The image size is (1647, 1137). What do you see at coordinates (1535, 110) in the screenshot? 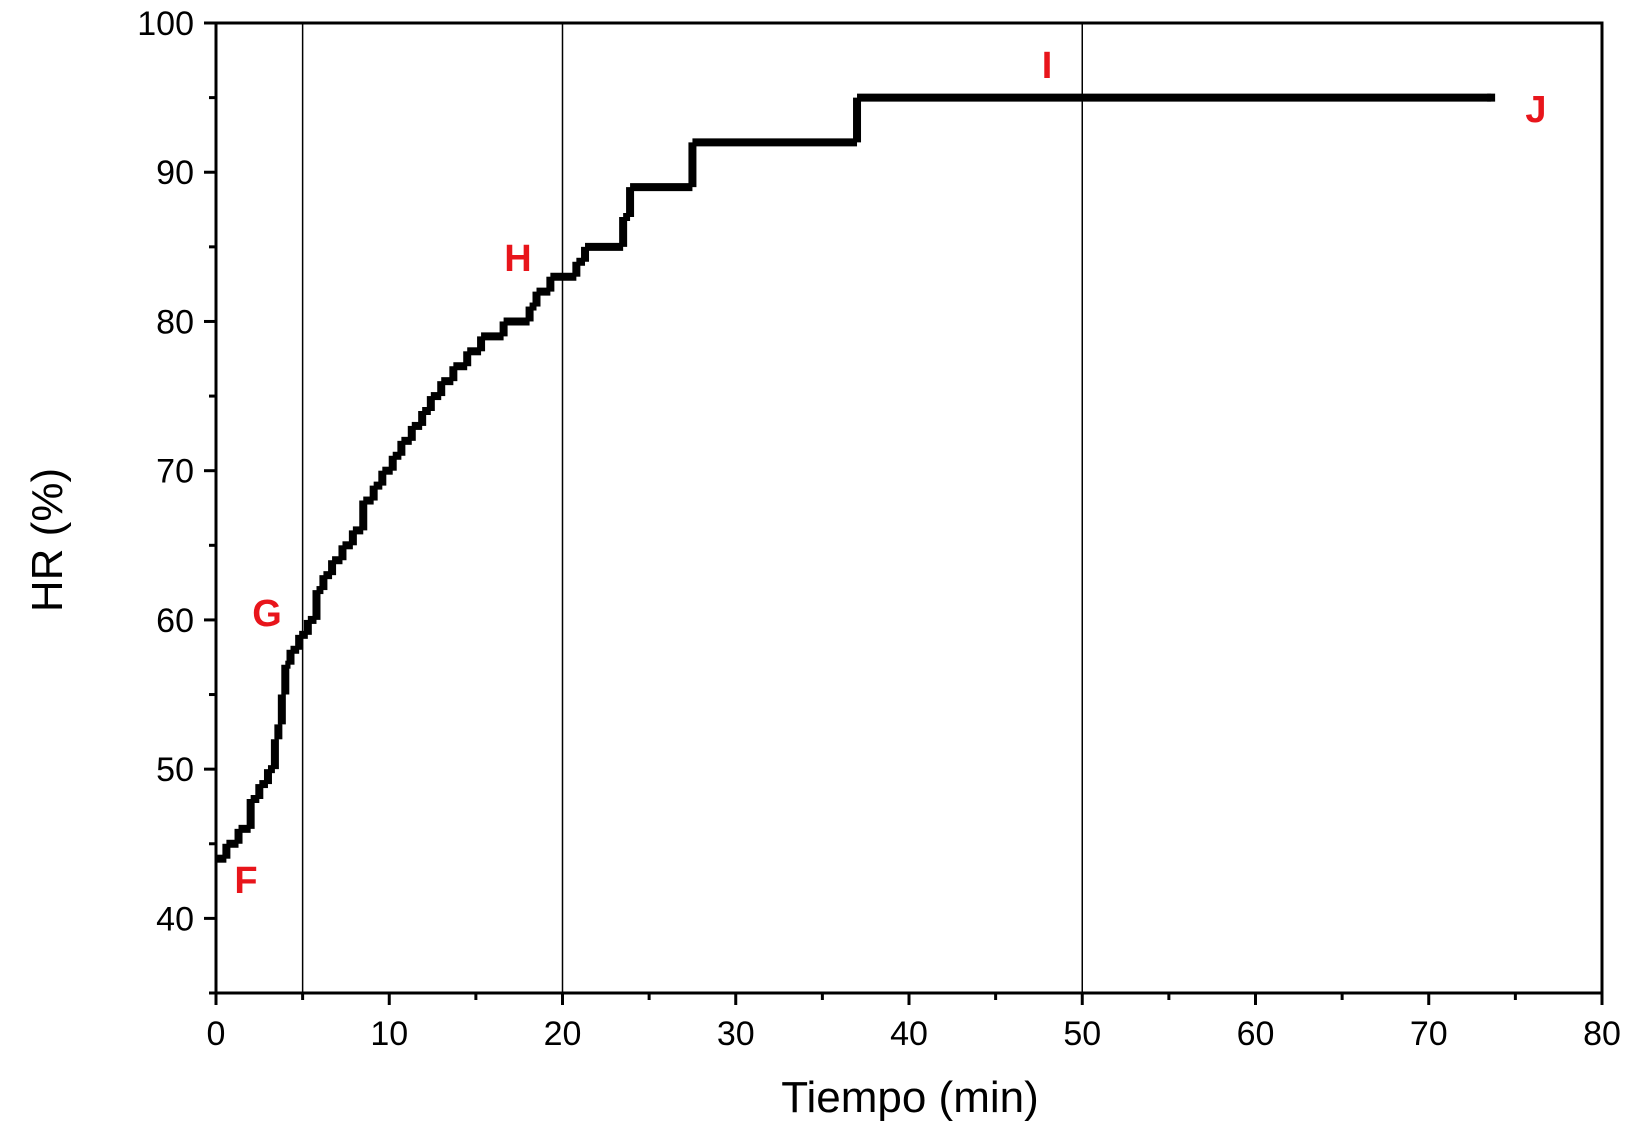
I see `annotation: J` at bounding box center [1535, 110].